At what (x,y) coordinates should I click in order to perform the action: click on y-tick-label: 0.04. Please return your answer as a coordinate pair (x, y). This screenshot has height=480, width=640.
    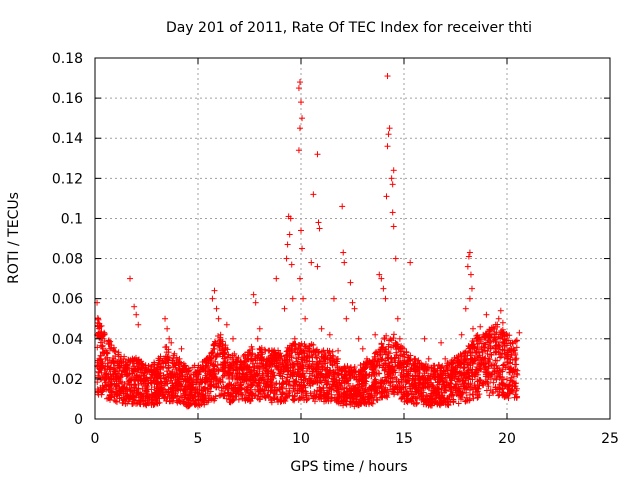
    Looking at the image, I should click on (67, 340).